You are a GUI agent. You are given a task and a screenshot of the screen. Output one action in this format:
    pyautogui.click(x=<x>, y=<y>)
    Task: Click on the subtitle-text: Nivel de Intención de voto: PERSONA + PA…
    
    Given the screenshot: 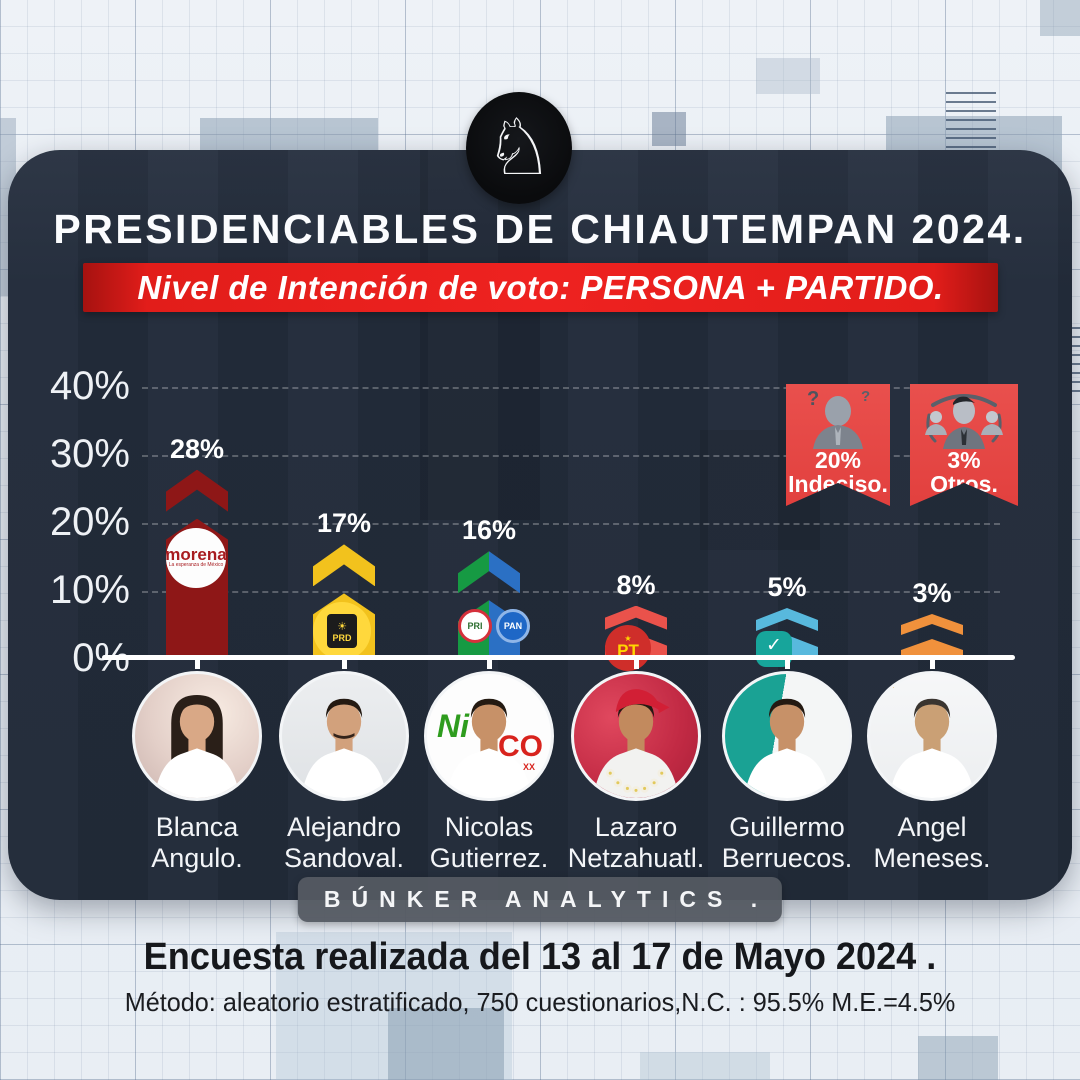 What is the action you would take?
    pyautogui.click(x=540, y=287)
    